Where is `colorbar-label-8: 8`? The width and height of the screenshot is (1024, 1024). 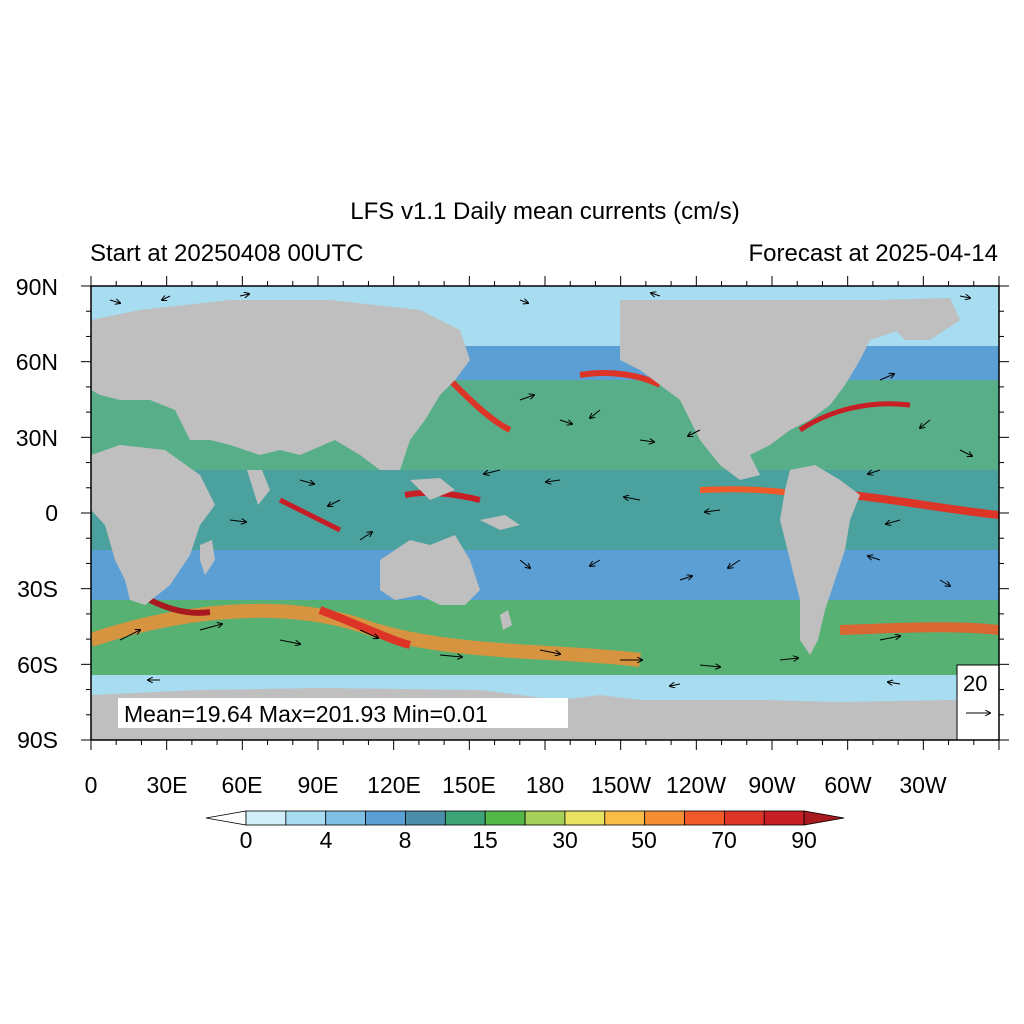
colorbar-label-8: 8 is located at coordinates (405, 840).